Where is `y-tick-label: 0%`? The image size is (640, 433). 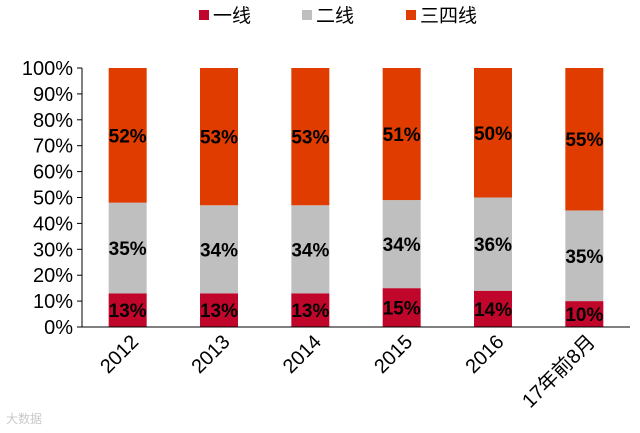 y-tick-label: 0% is located at coordinates (58, 328).